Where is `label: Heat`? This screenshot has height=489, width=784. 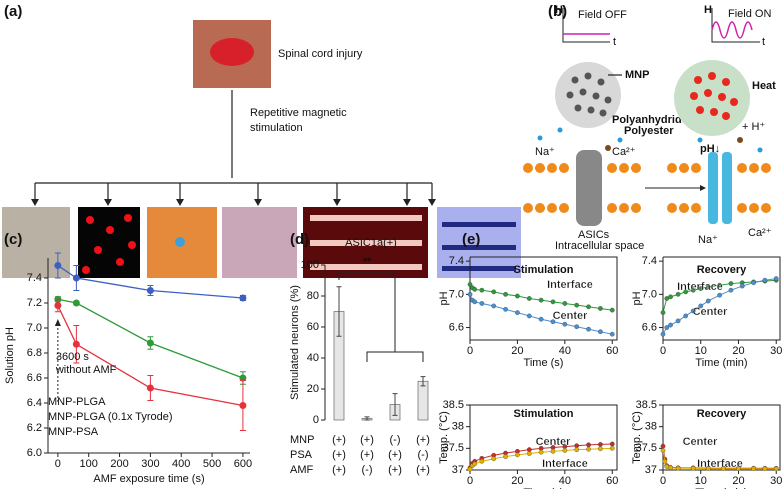 label: Heat is located at coordinates (764, 86).